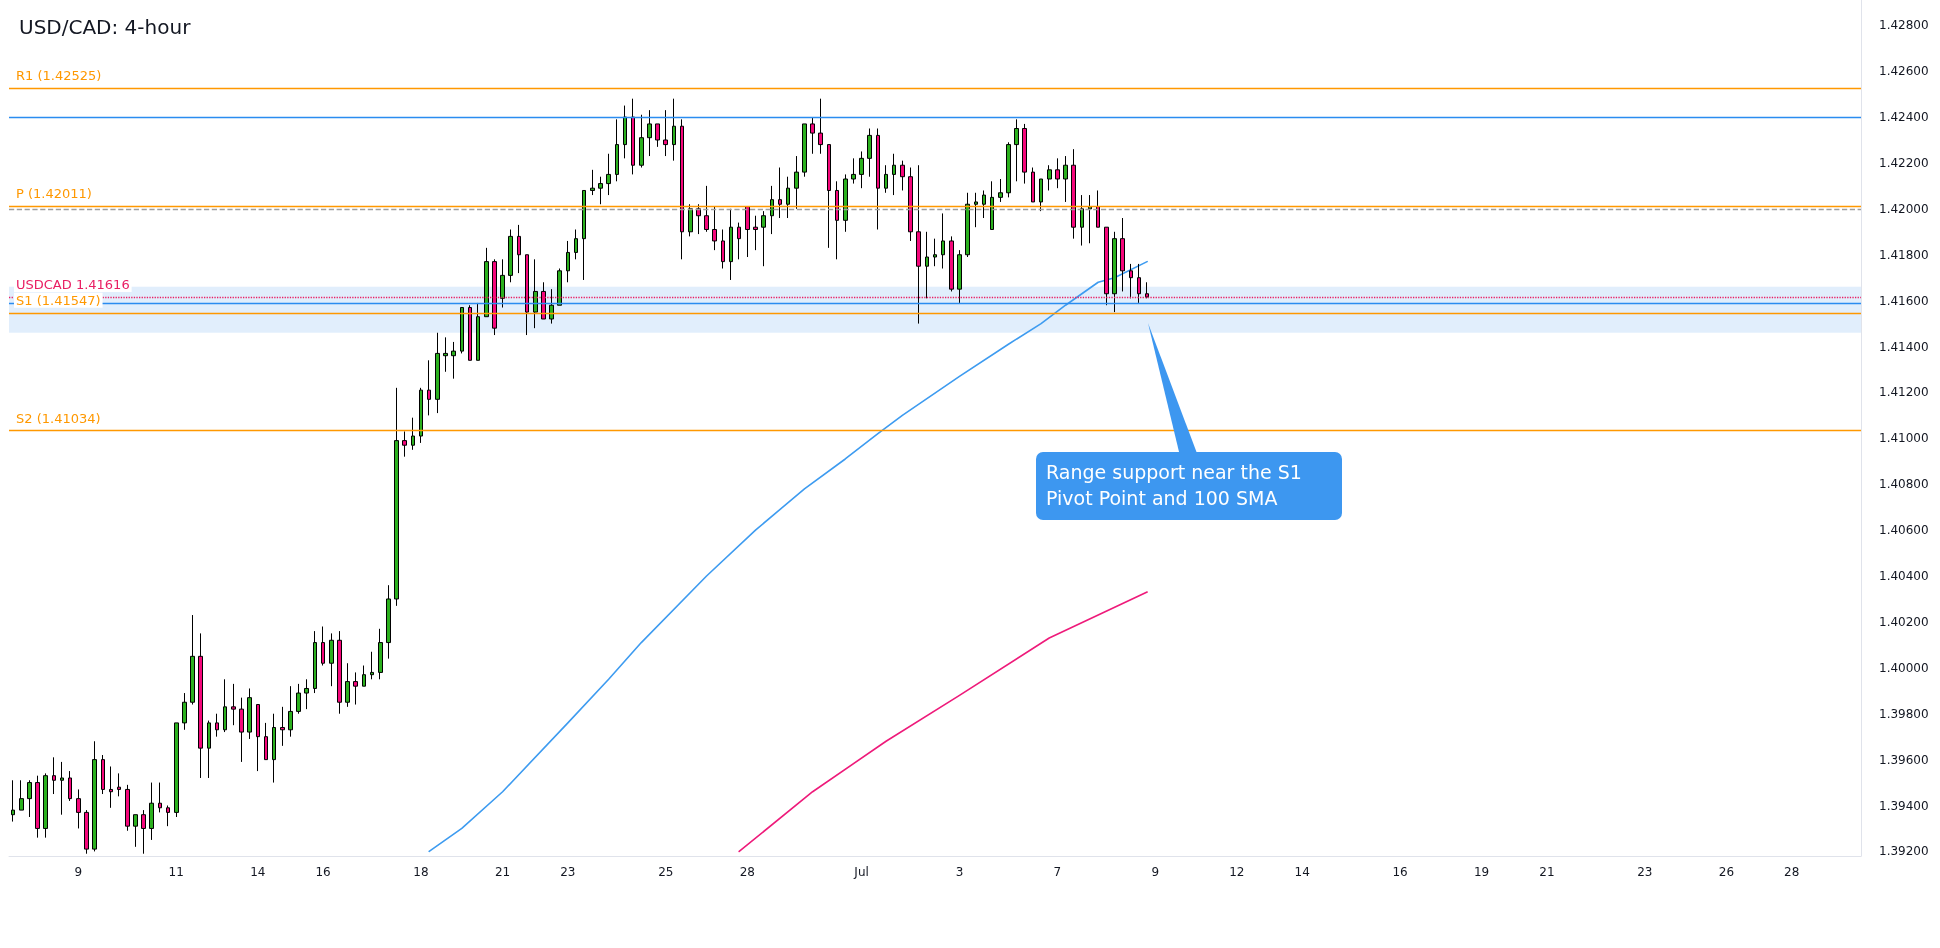  What do you see at coordinates (59, 76) in the screenshot?
I see `ref-line-label: R1 (1.42525)` at bounding box center [59, 76].